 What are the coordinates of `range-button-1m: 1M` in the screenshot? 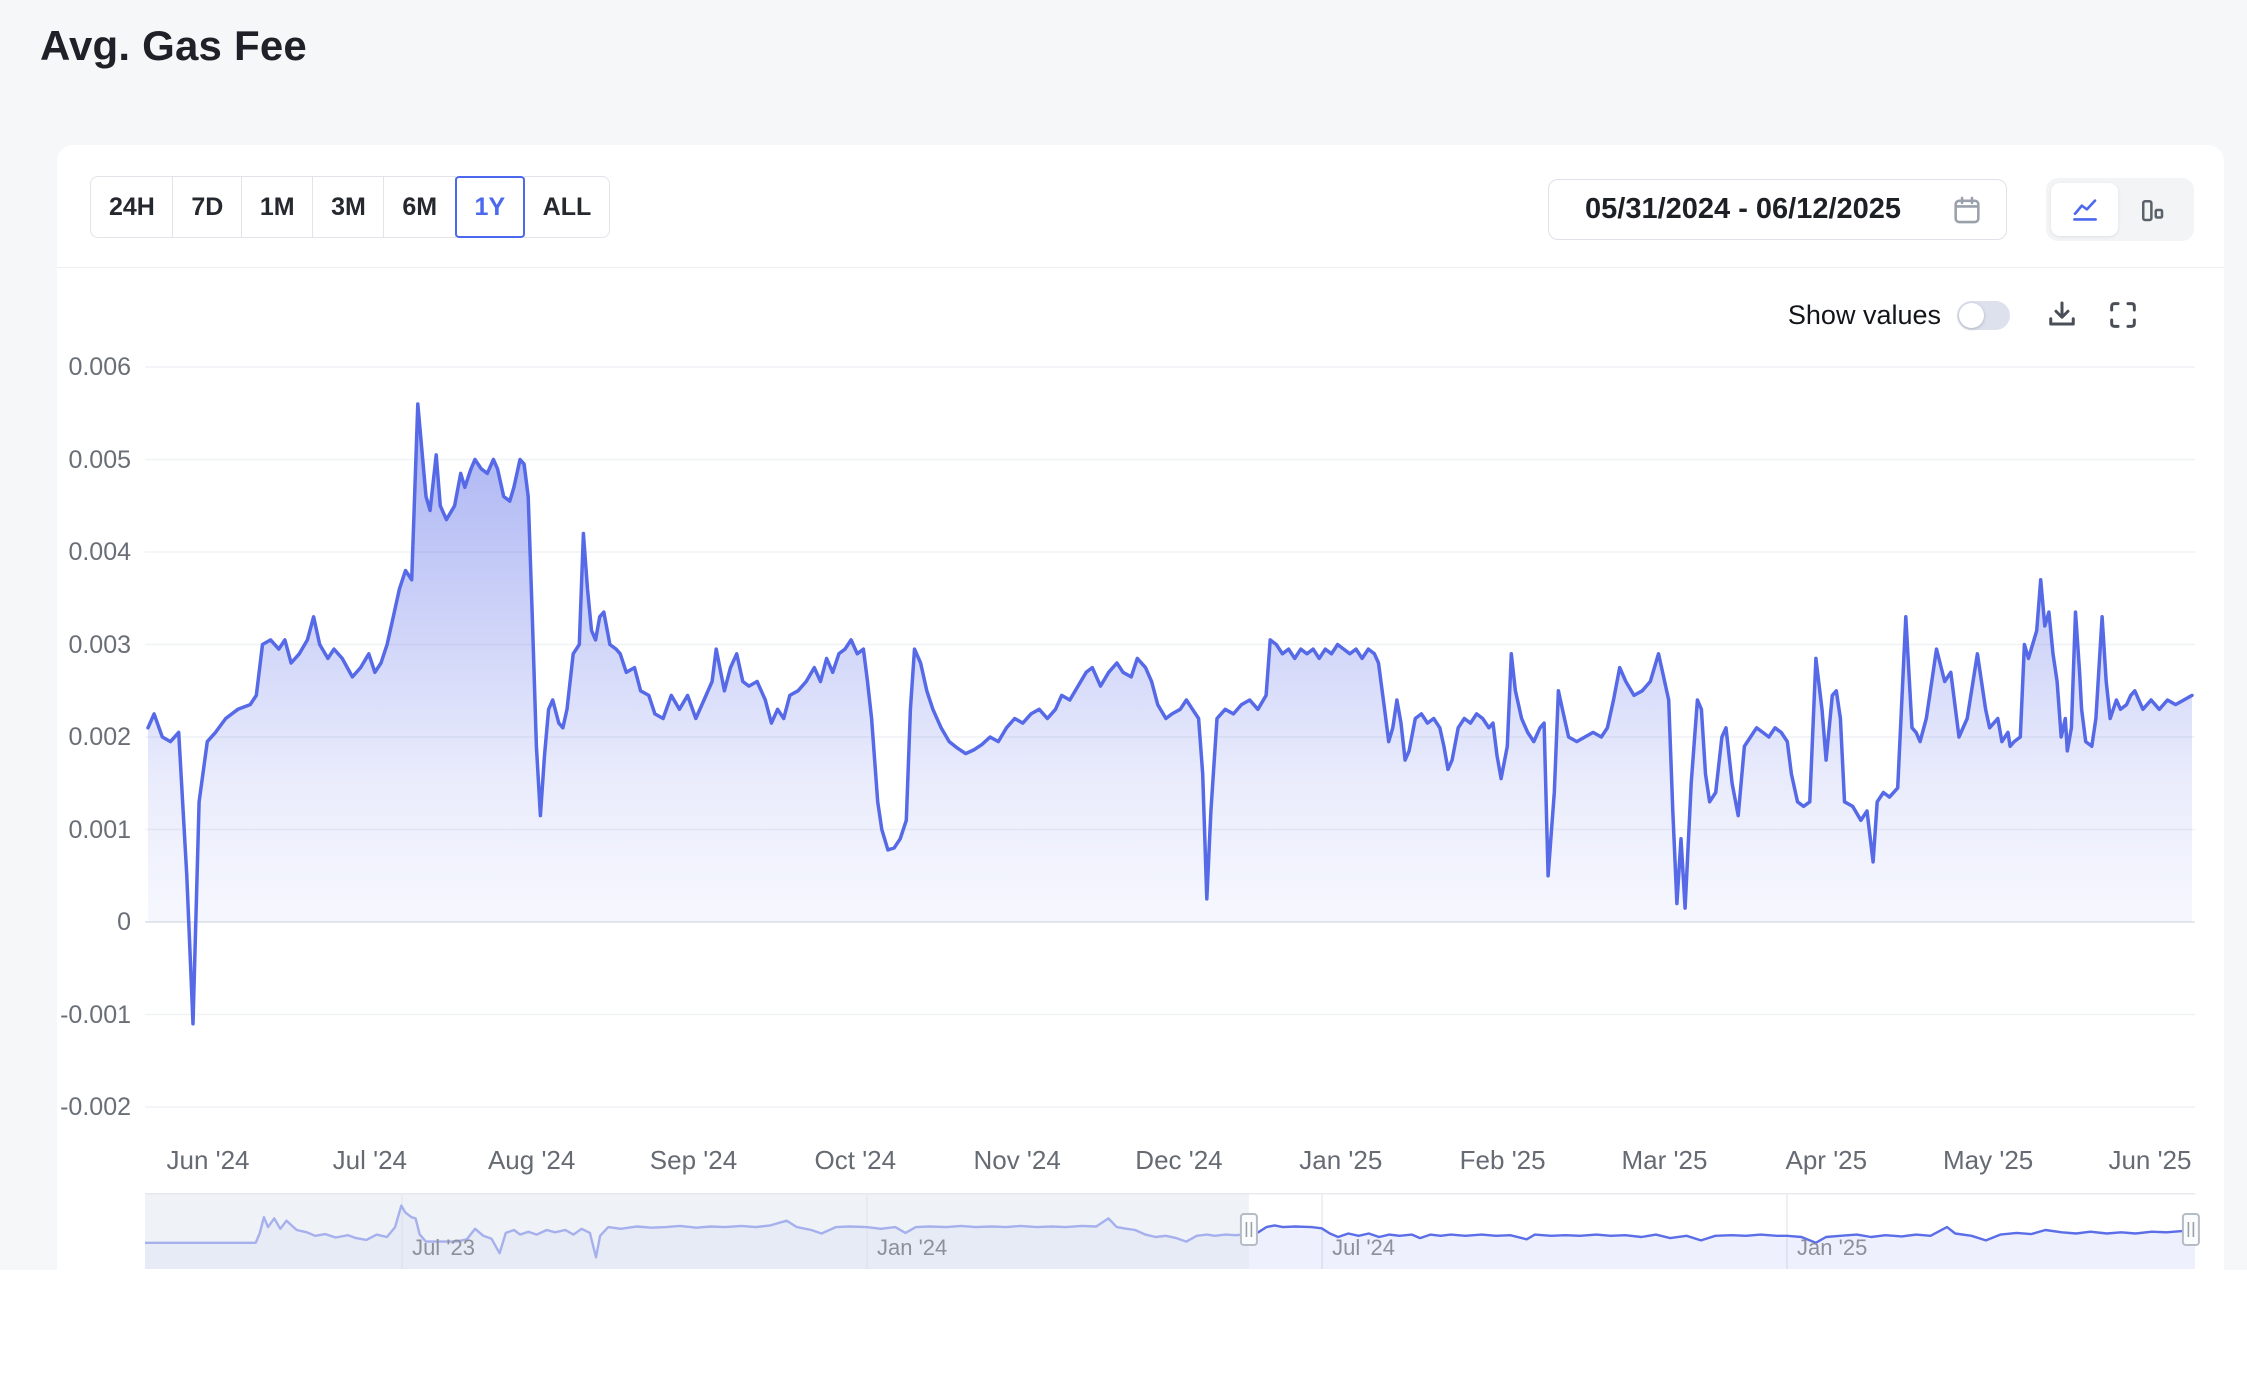 It's located at (277, 207).